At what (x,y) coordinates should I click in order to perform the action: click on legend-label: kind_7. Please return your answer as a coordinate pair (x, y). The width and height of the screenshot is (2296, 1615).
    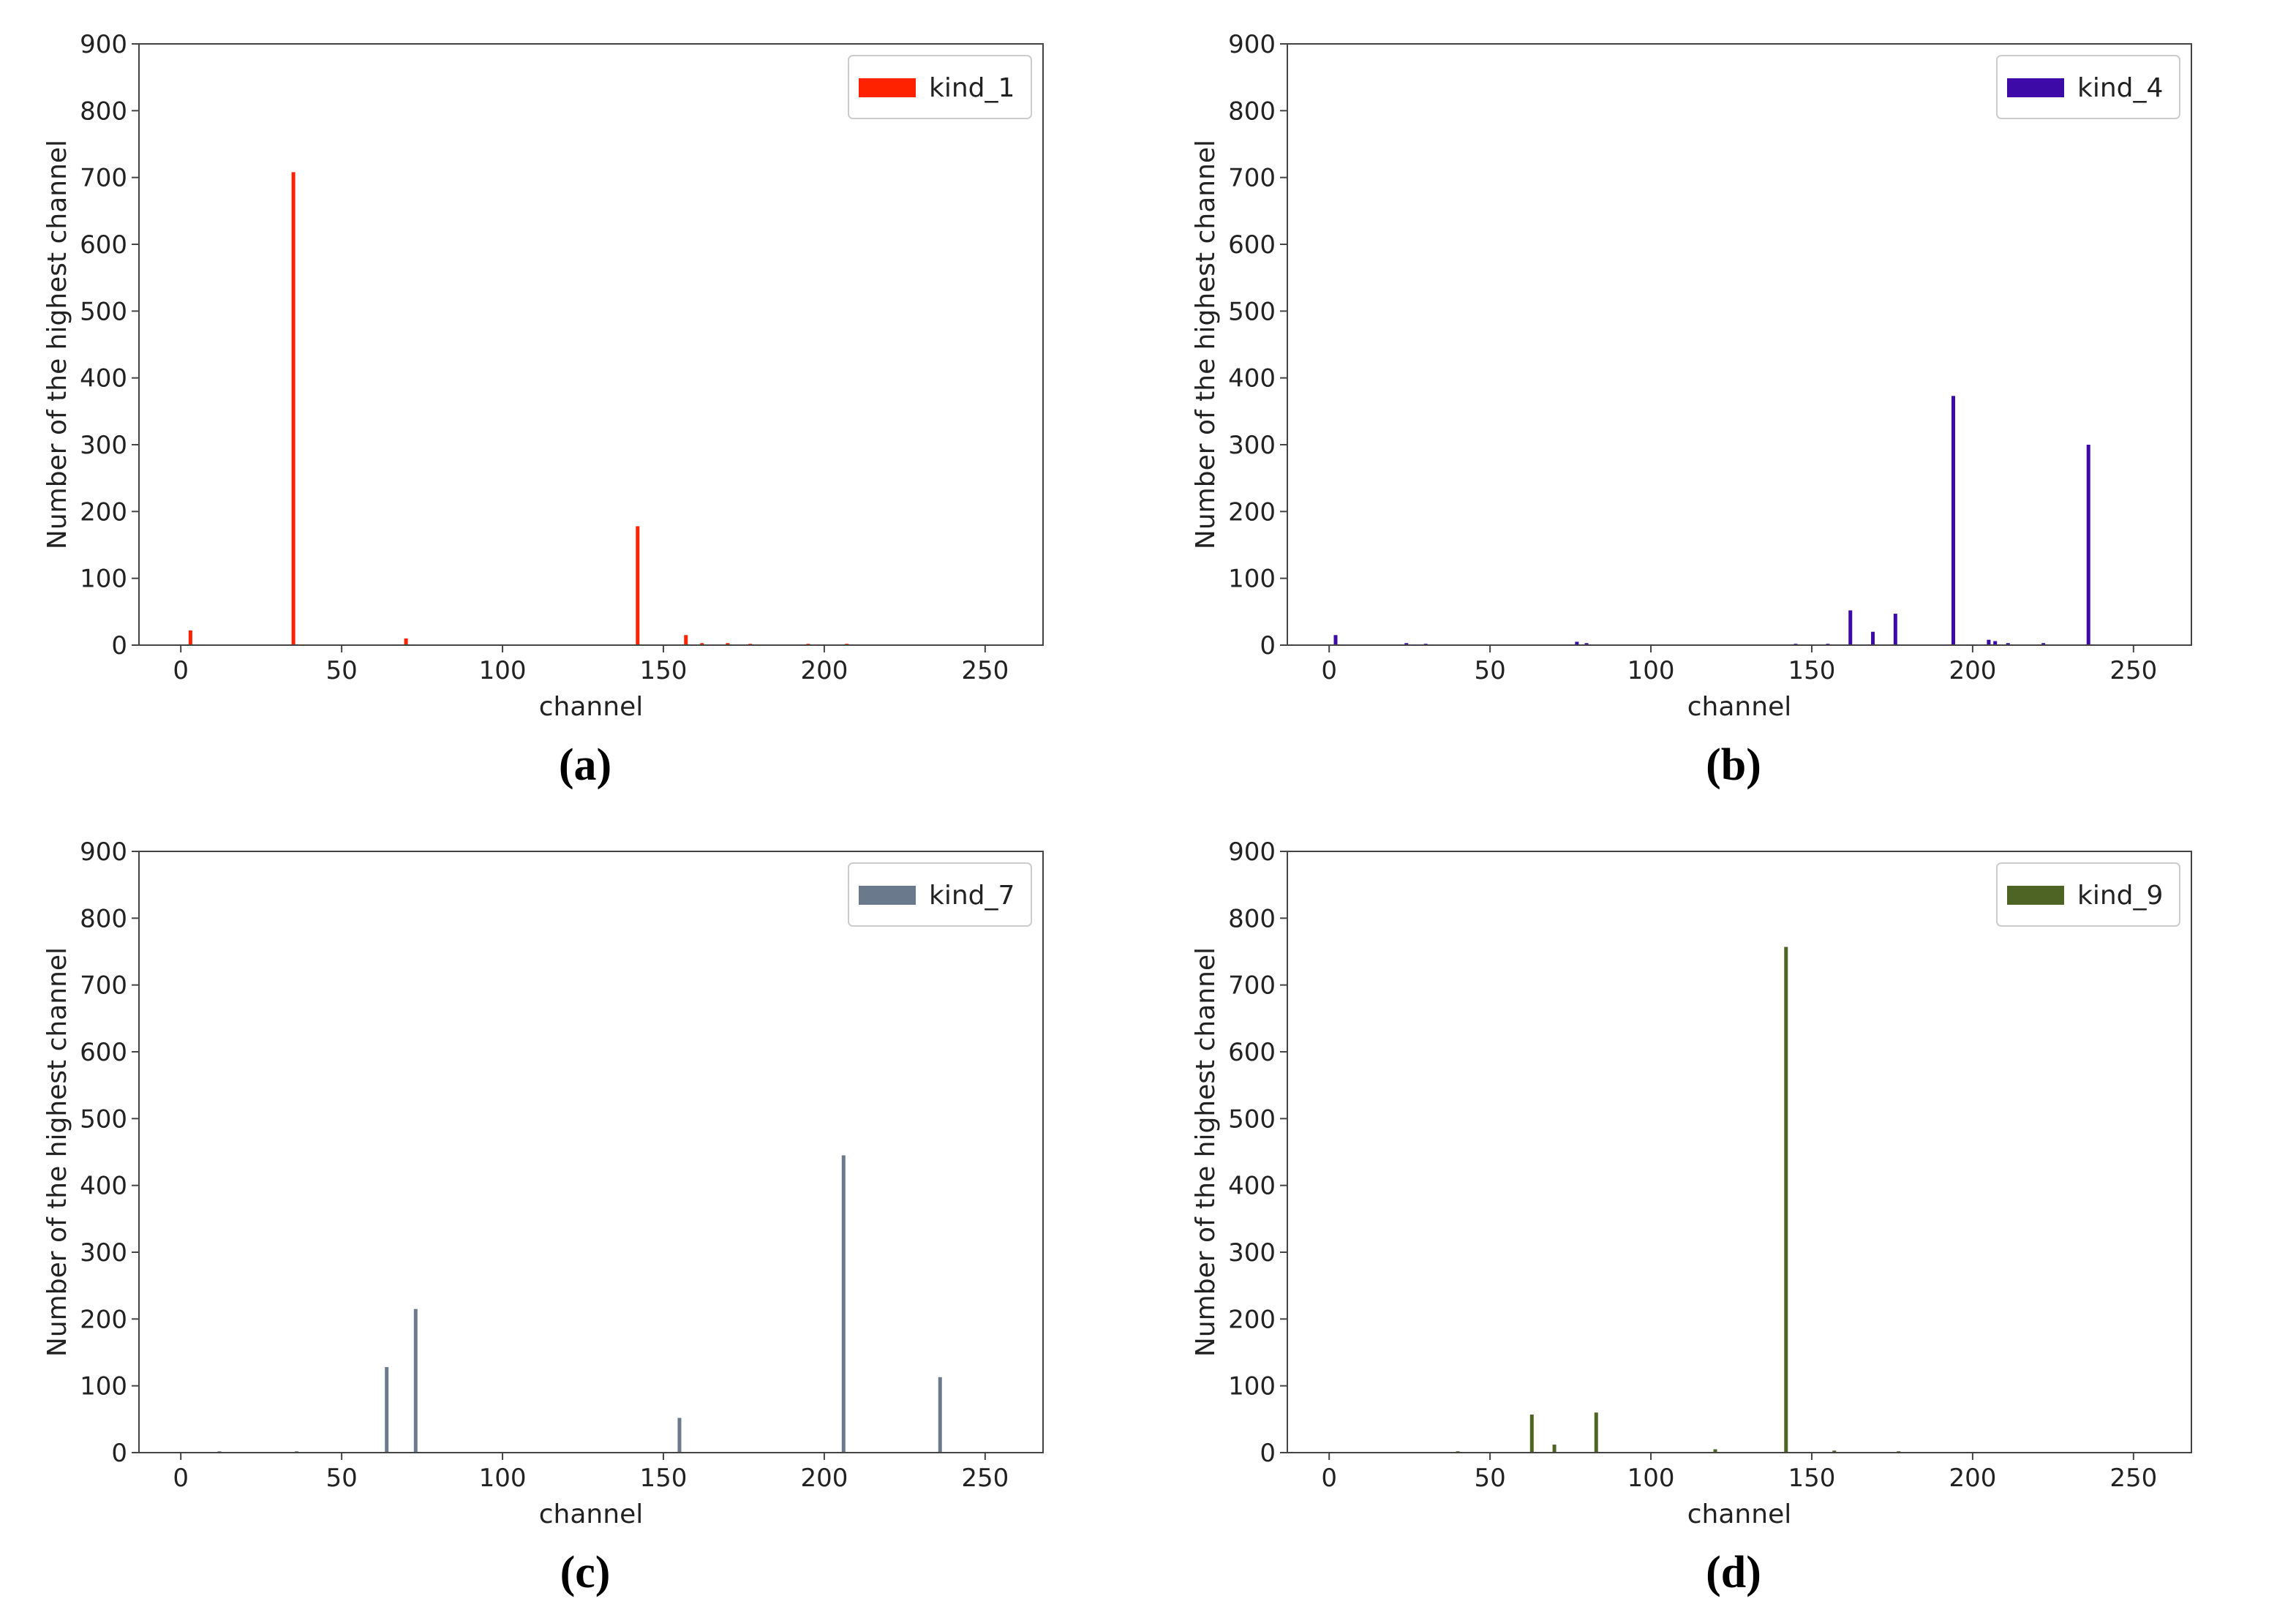
    Looking at the image, I should click on (972, 896).